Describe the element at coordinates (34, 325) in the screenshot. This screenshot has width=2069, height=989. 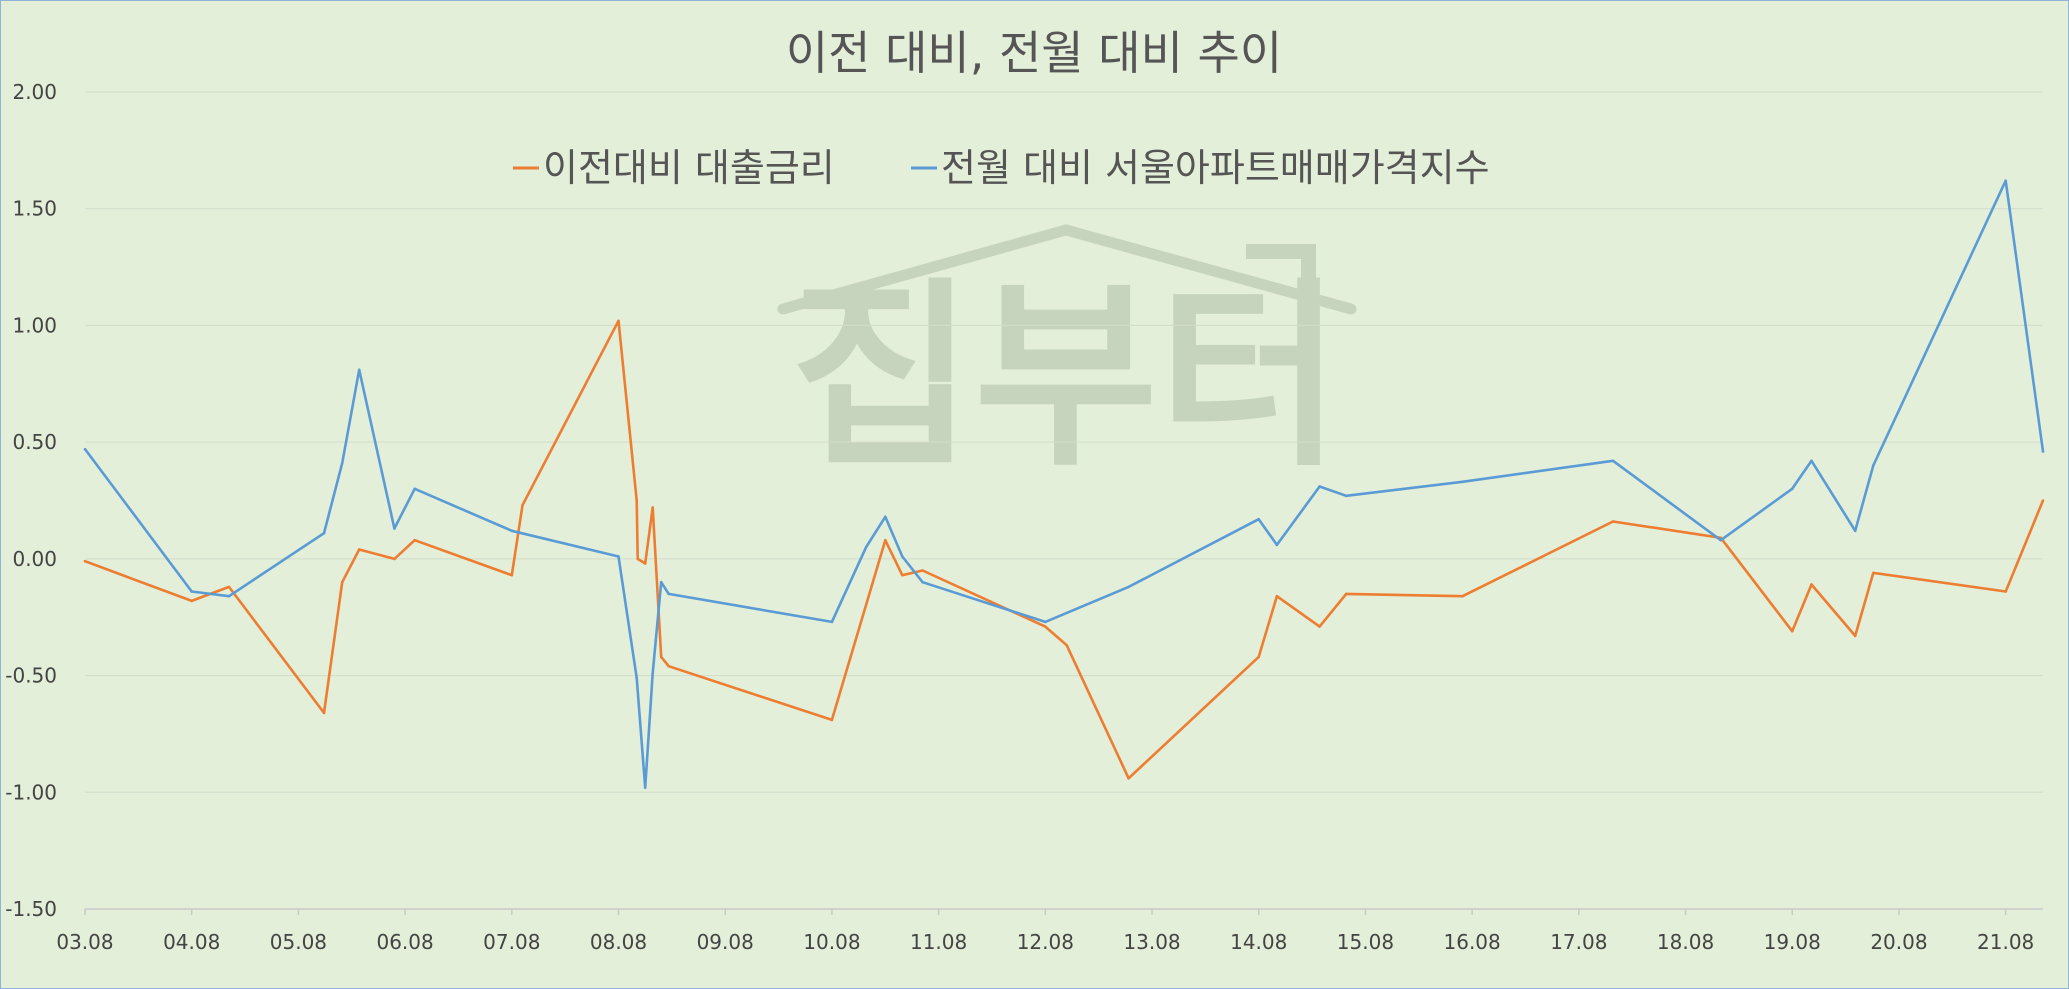
I see `y-tick-label: 1.00` at that location.